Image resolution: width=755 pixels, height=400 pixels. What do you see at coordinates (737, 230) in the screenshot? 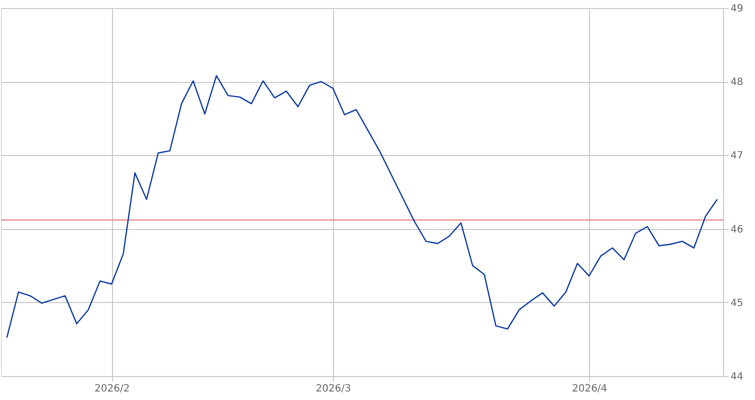
I see `y-tick-label: 46` at bounding box center [737, 230].